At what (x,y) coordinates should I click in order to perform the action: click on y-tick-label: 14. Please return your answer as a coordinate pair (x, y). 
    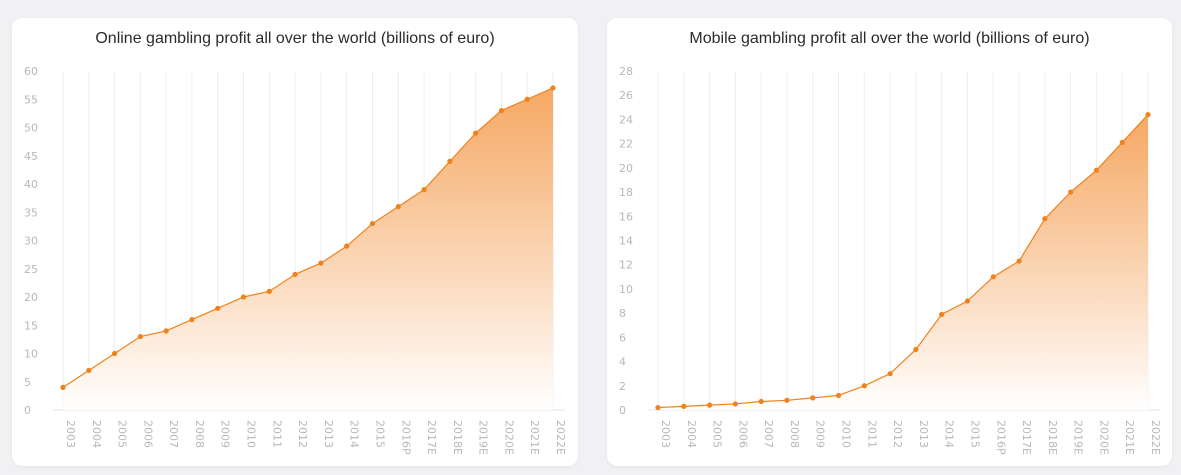
    Looking at the image, I should click on (626, 241).